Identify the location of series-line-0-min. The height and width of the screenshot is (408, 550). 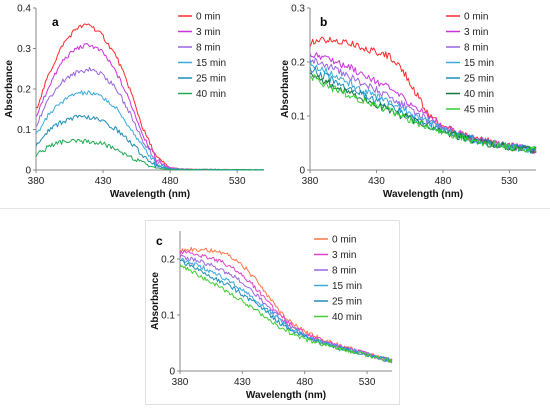
(423, 95).